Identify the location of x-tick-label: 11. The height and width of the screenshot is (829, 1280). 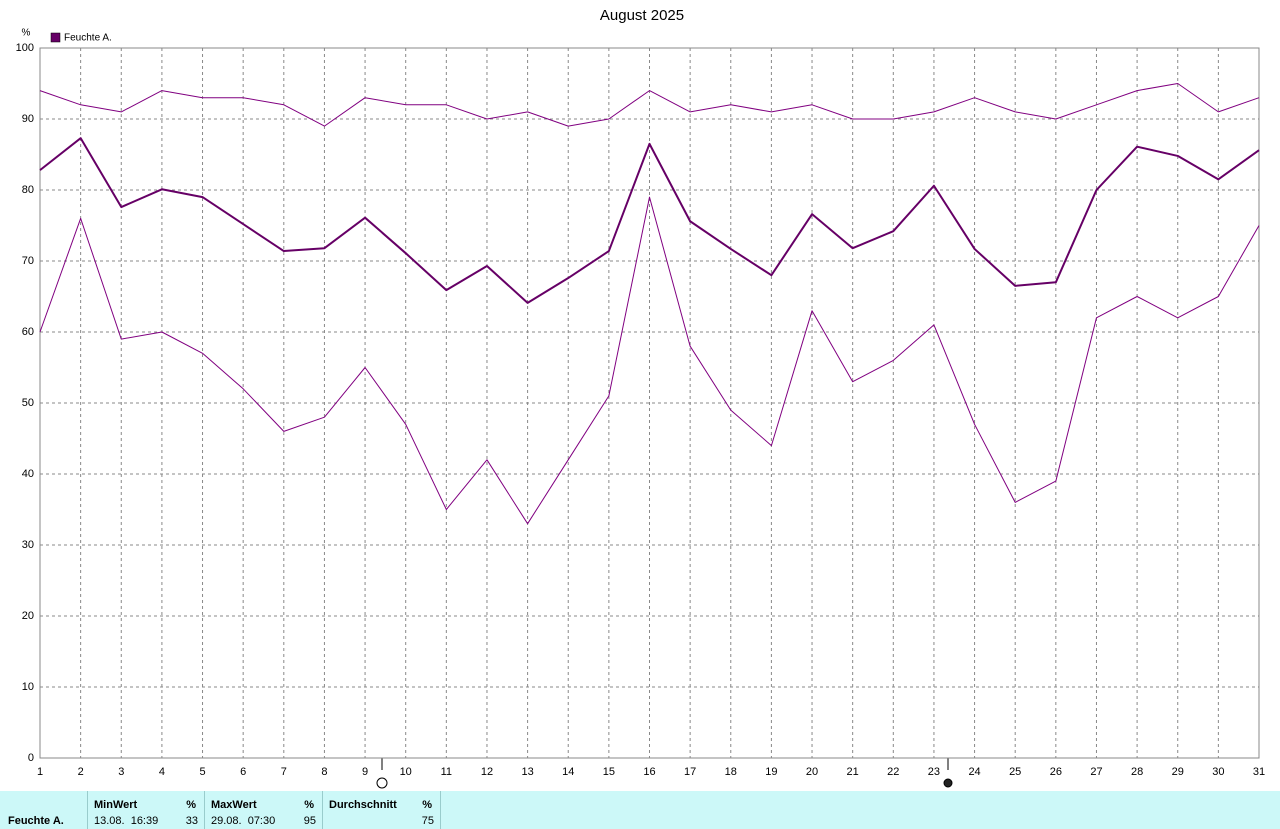
(446, 772).